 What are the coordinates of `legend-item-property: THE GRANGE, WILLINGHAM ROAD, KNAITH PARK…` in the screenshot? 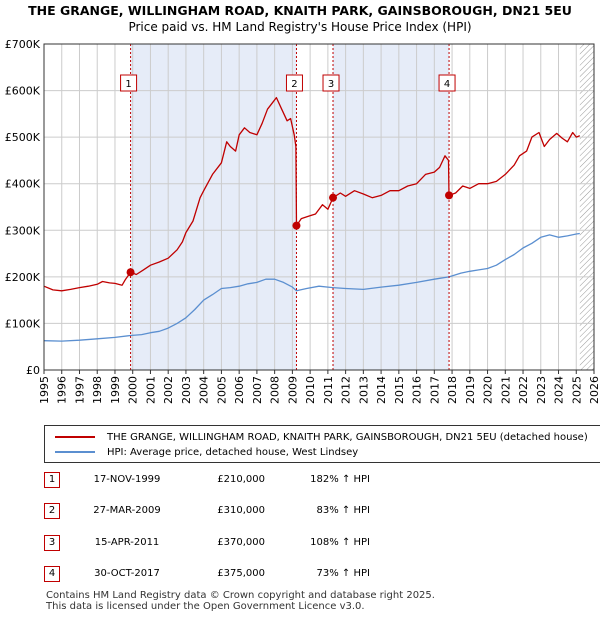 It's located at (321, 437).